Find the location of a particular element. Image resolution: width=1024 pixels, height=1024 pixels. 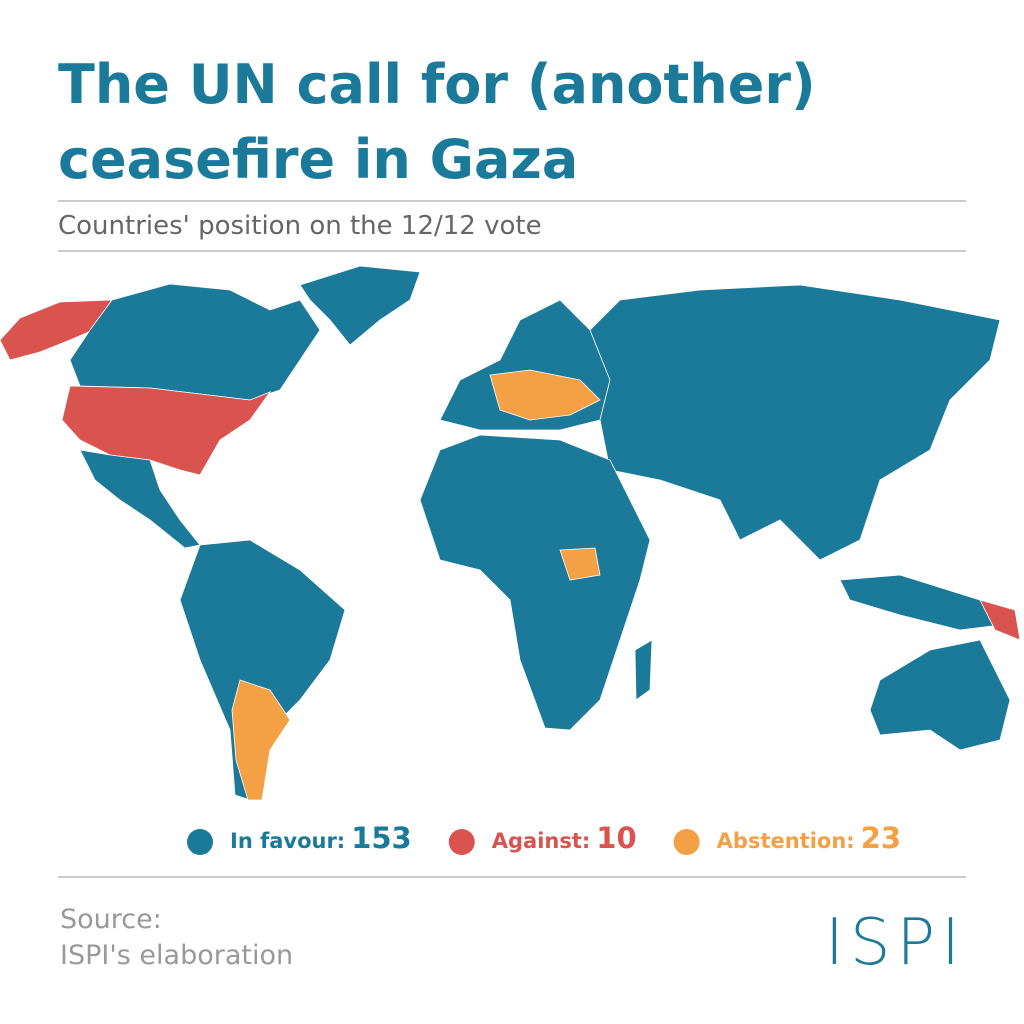

source: ISPI's elaboration is located at coordinates (176, 955).